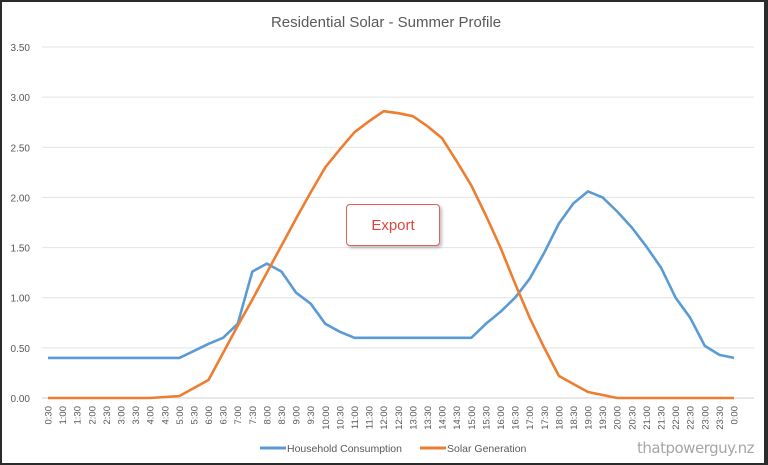 The width and height of the screenshot is (768, 465). What do you see at coordinates (194, 415) in the screenshot?
I see `x-tick-label: 5:30` at bounding box center [194, 415].